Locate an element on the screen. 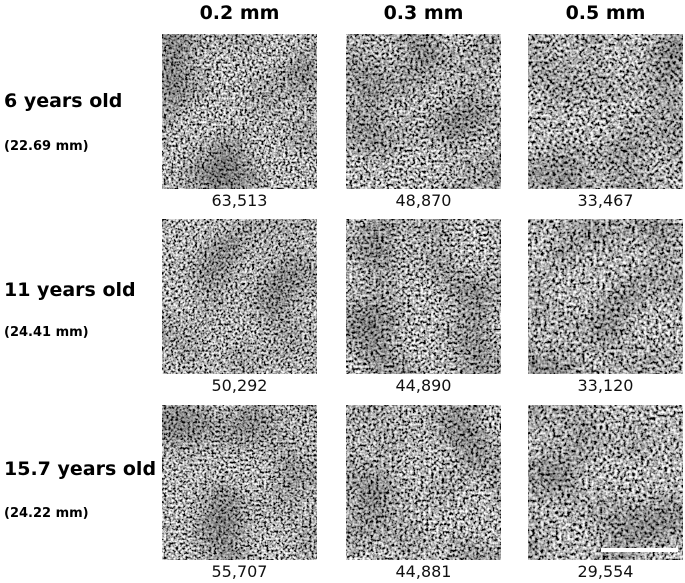 The image size is (685, 583). density-value: 33,467 is located at coordinates (606, 200).